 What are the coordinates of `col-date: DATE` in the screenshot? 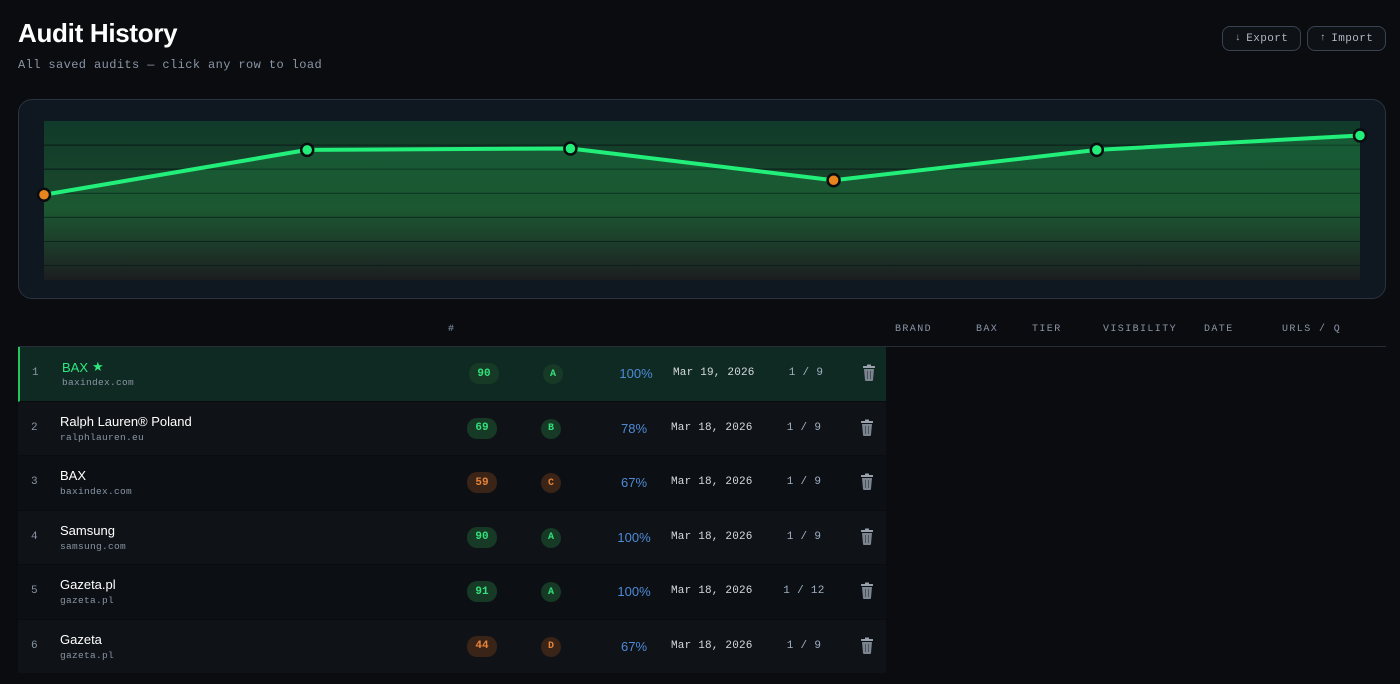 It's located at (1219, 329).